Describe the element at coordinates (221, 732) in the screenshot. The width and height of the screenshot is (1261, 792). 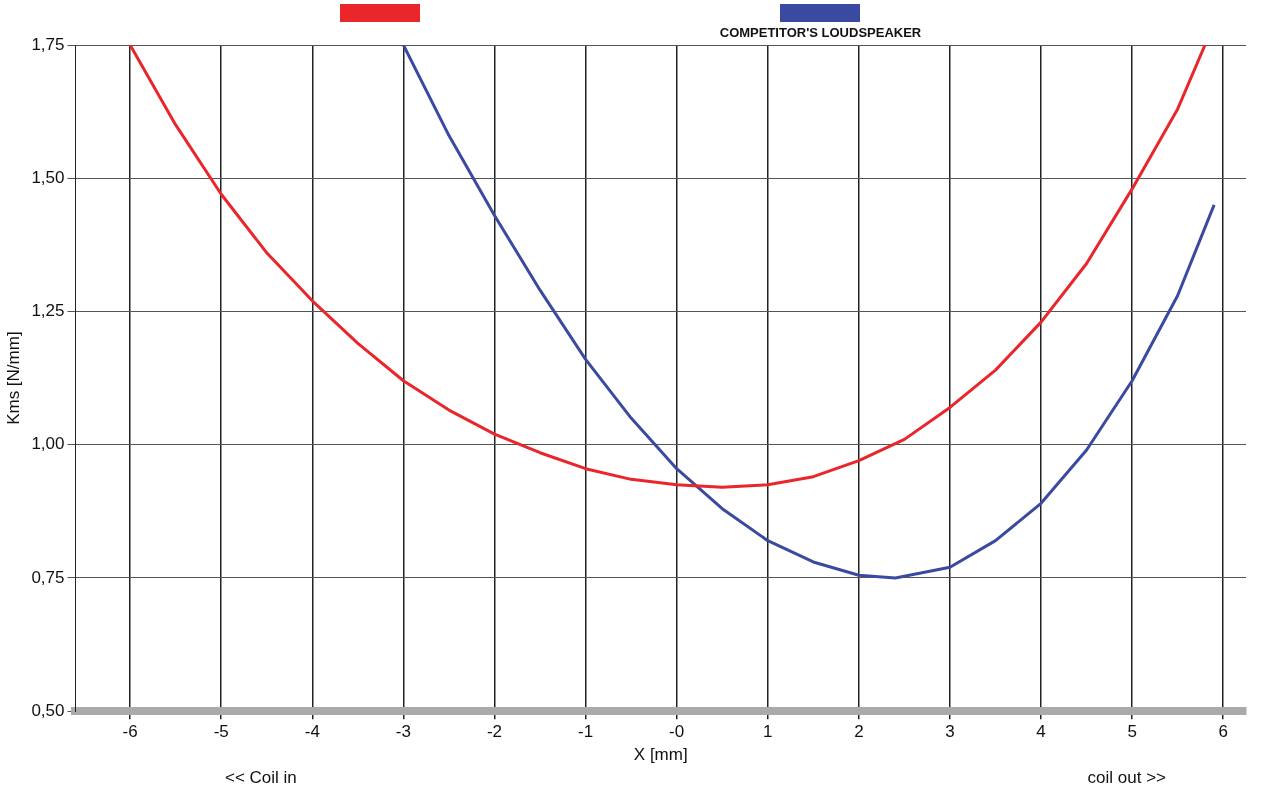
I see `x-tick-label: -5` at that location.